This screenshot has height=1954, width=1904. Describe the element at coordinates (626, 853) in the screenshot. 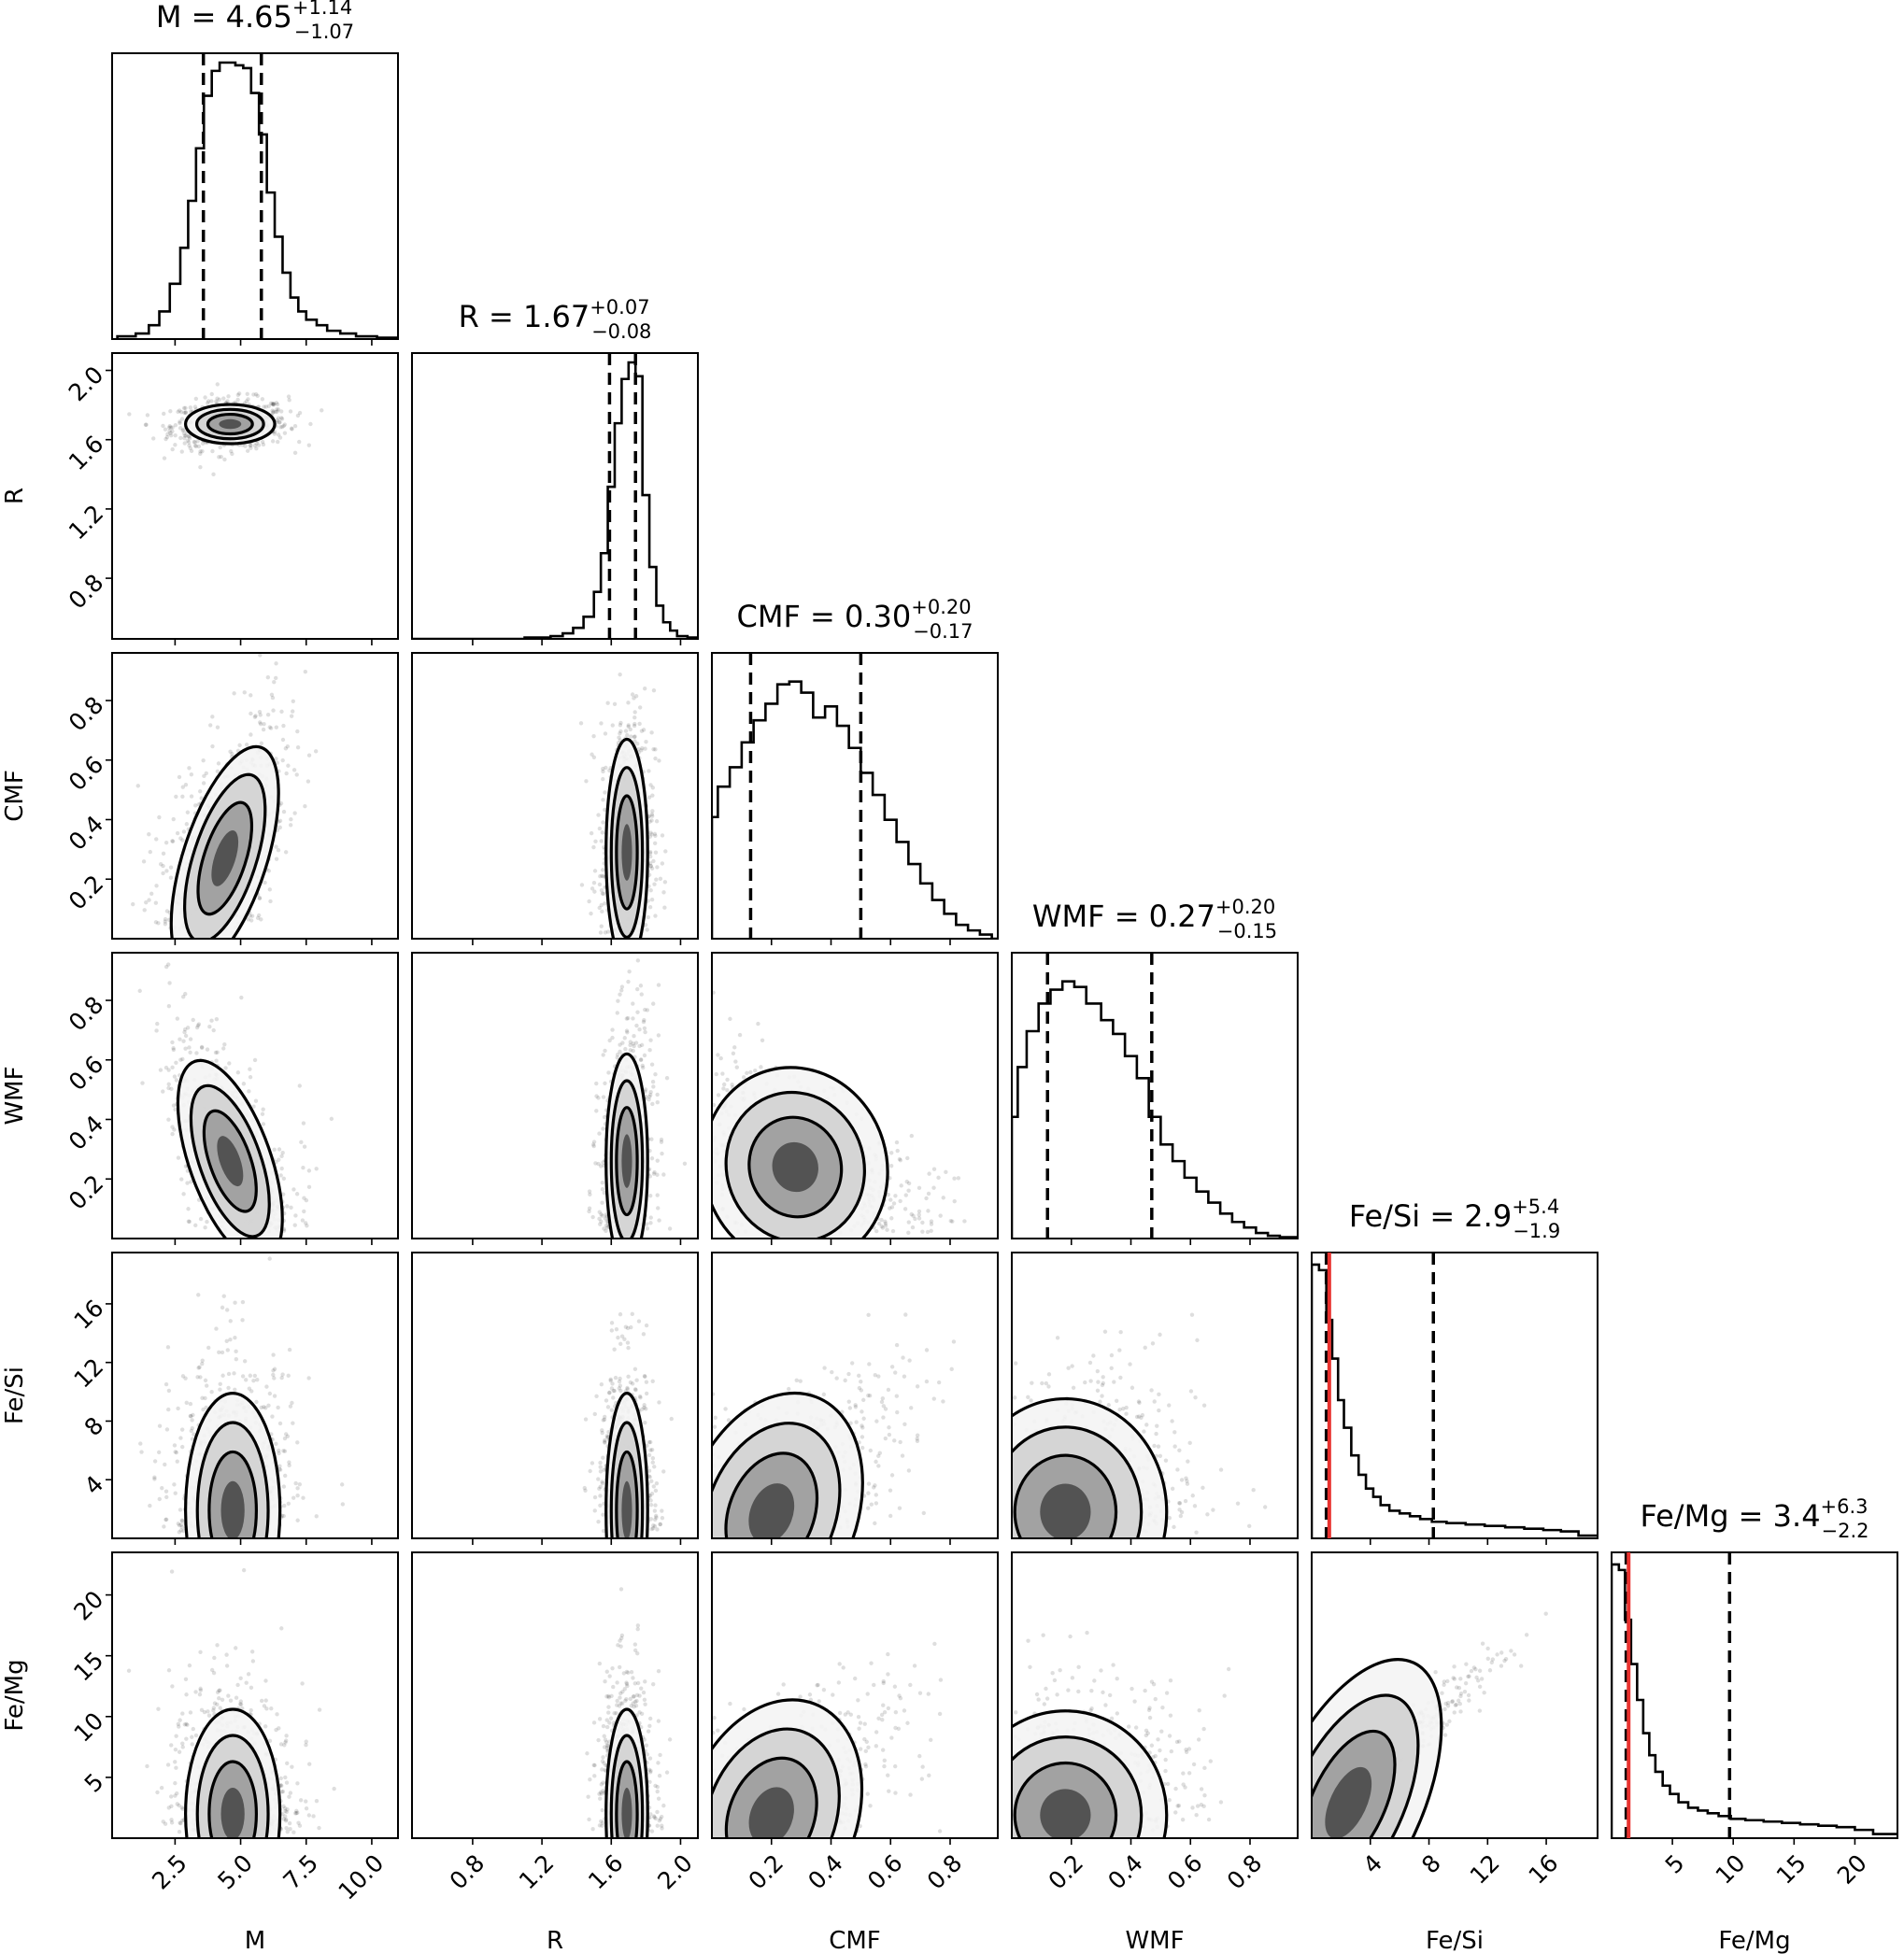

I see `density-contour` at that location.